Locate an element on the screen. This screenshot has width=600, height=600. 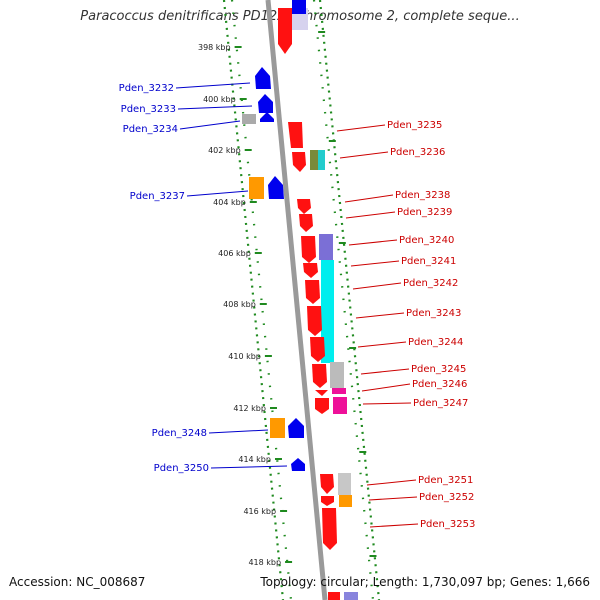
kbp-tick-label: 400 kbp is located at coordinates (219, 99).